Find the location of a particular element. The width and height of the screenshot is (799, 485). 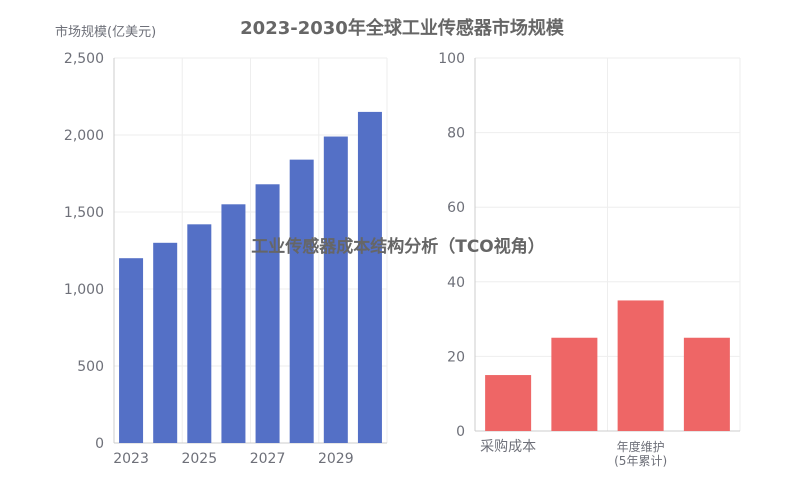

y-tick-label: 60 is located at coordinates (456, 208).